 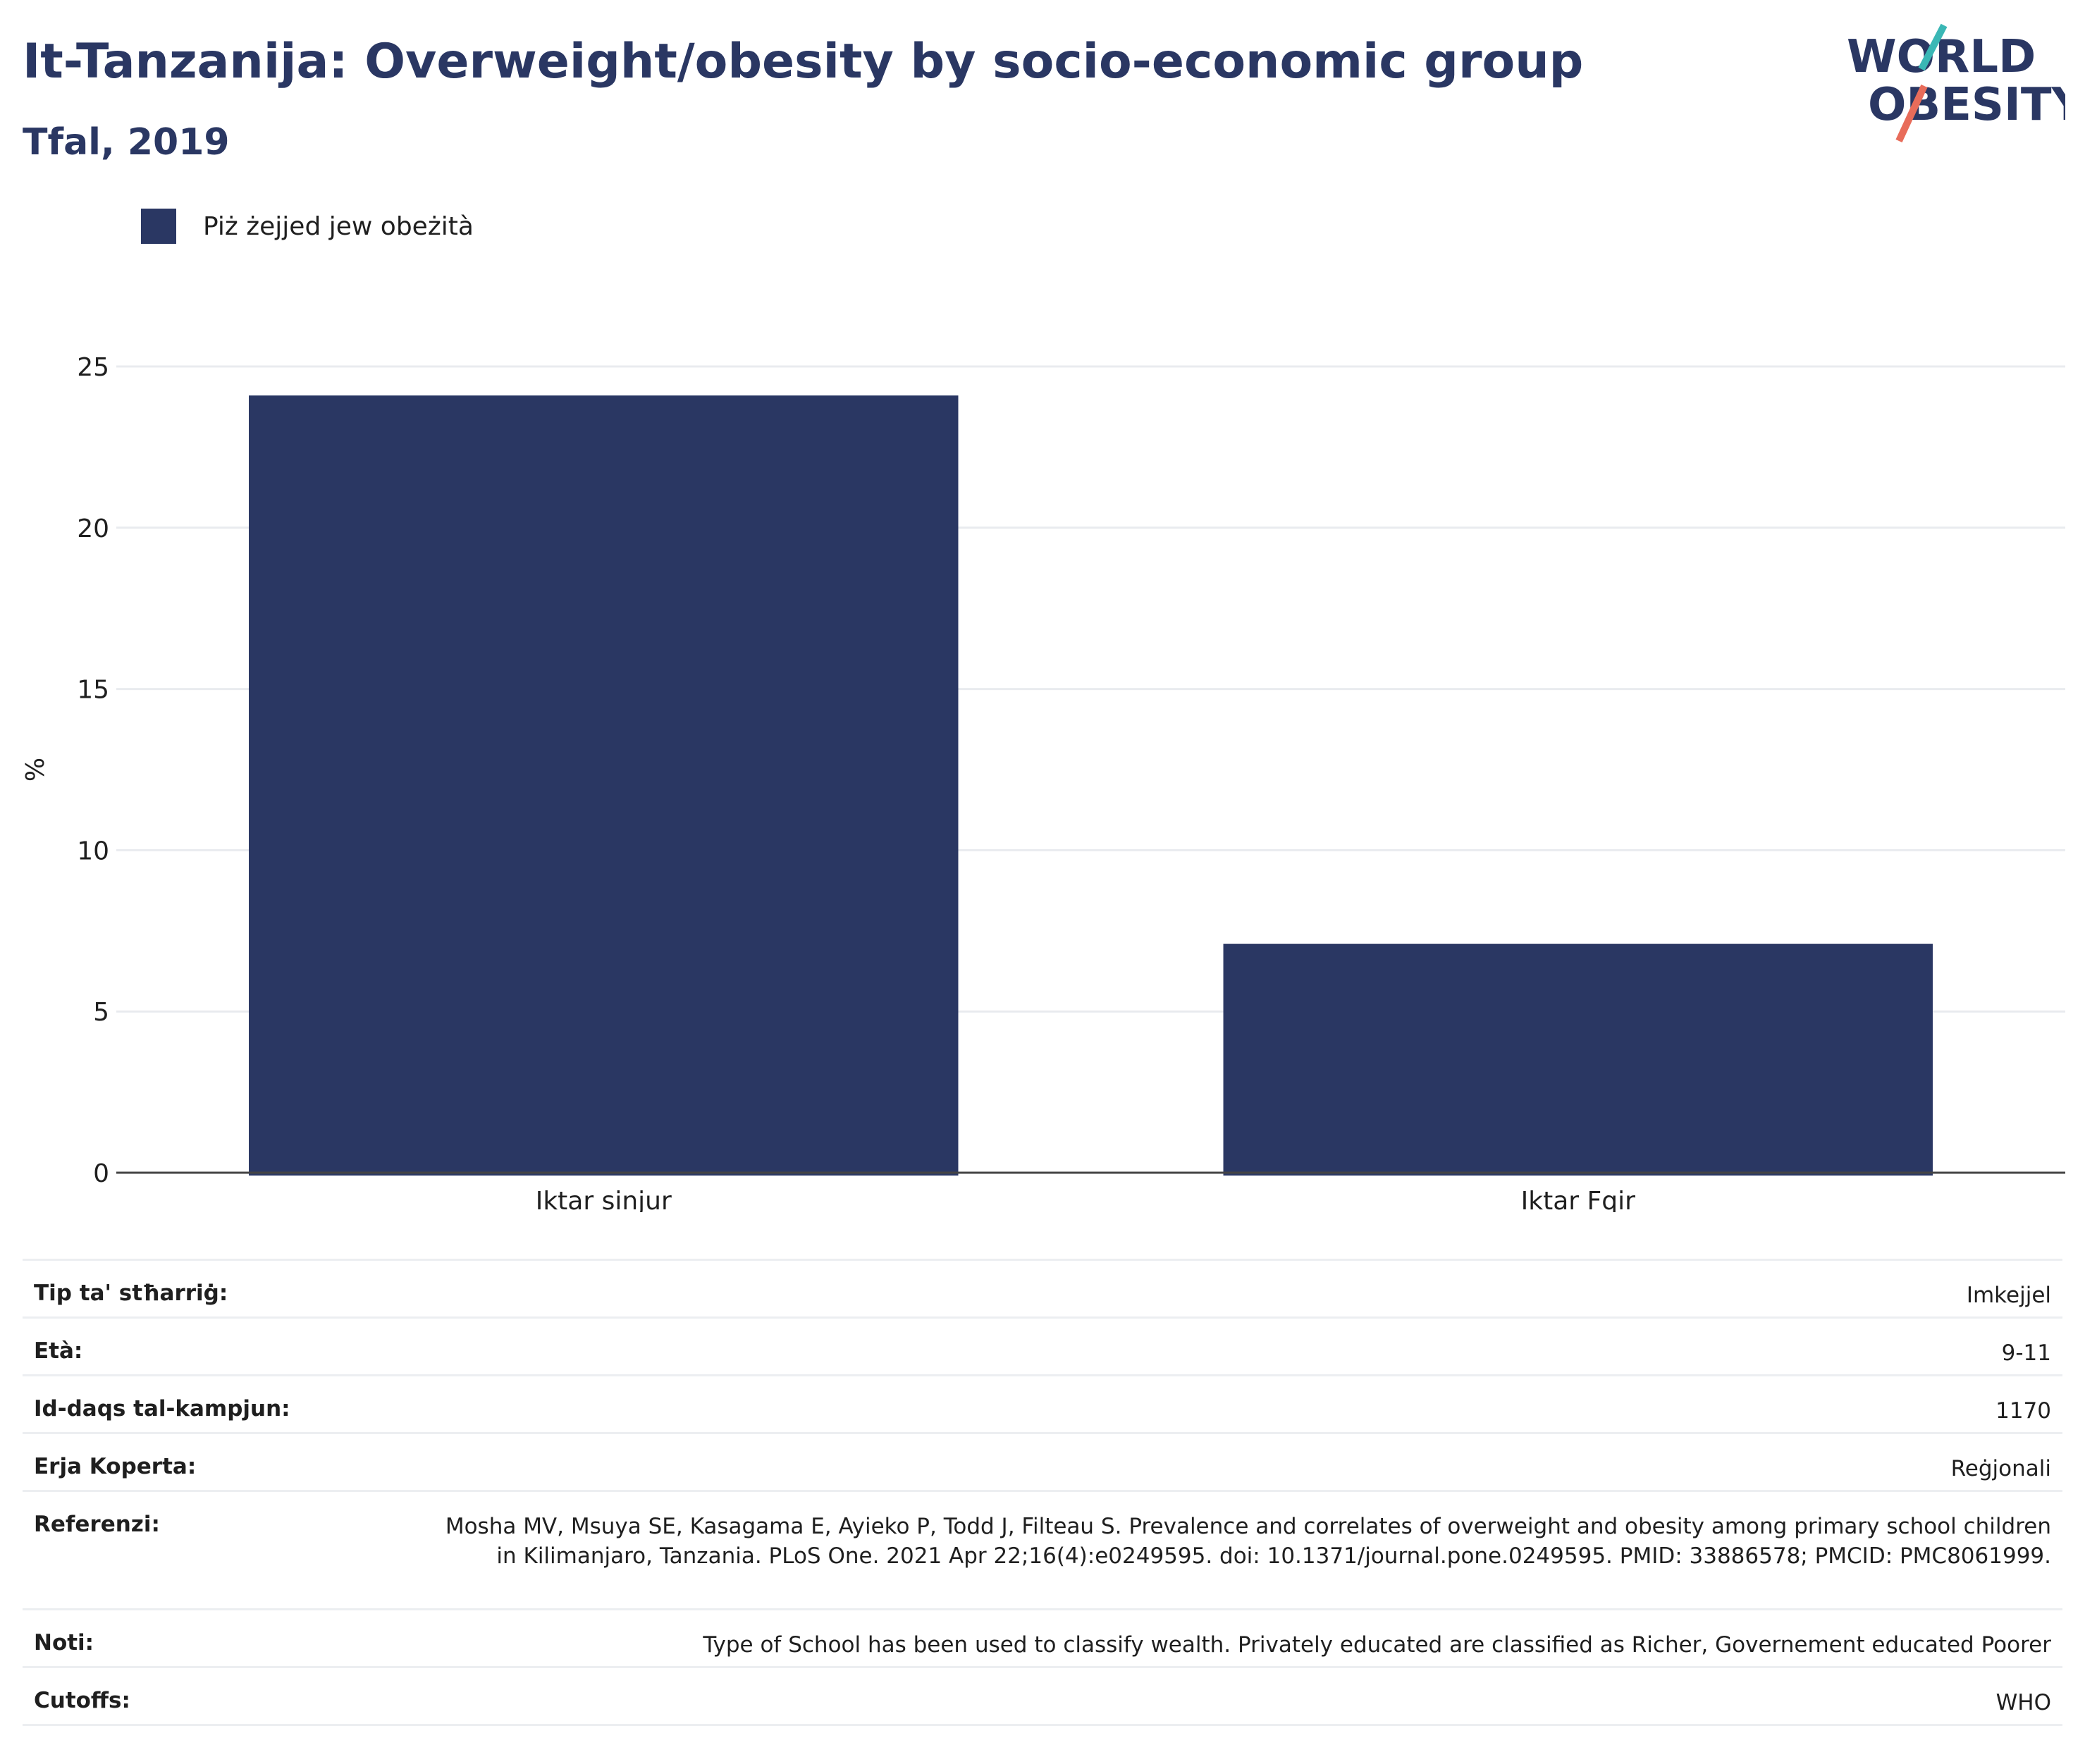 I want to click on logo-slash-coral, so click(x=1911, y=113).